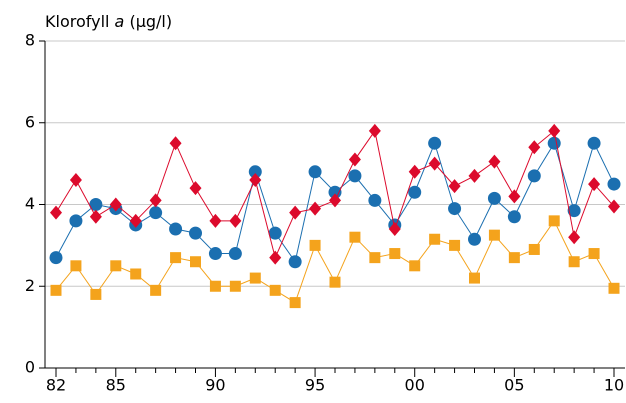 This screenshot has height=403, width=626. What do you see at coordinates (30, 121) in the screenshot?
I see `y-tick-label: 6` at bounding box center [30, 121].